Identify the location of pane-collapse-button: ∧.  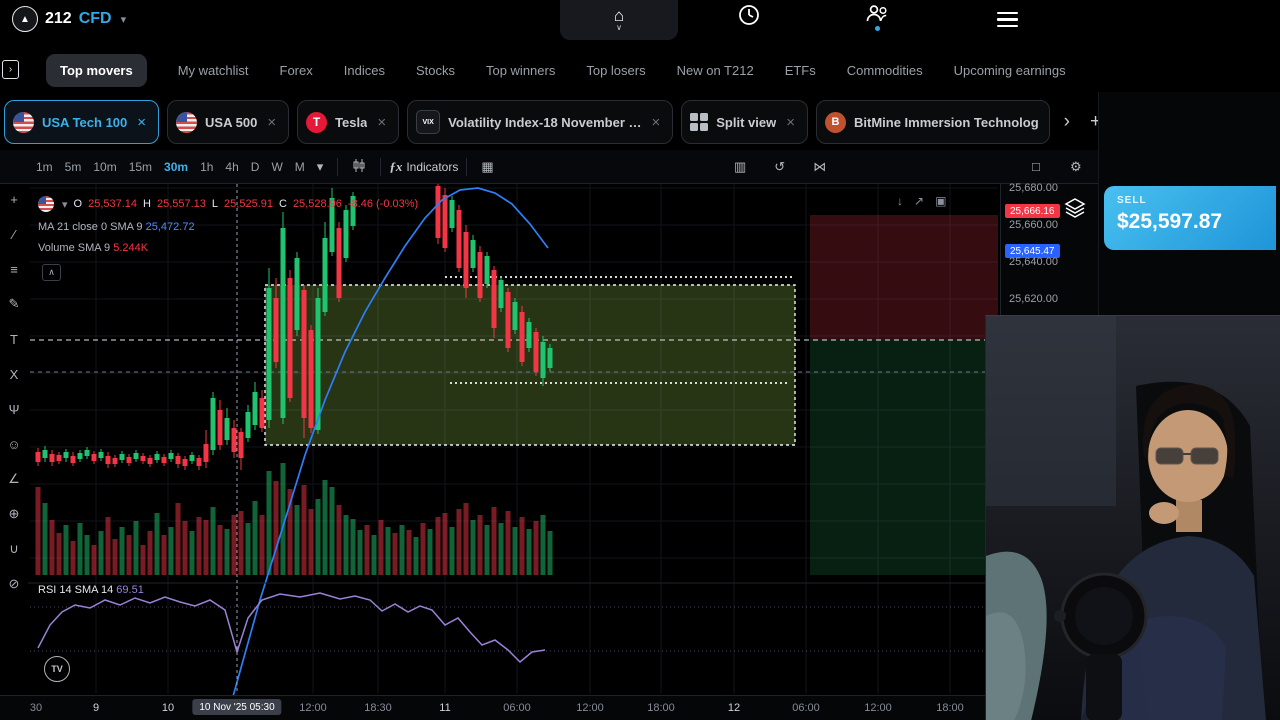
(51, 272).